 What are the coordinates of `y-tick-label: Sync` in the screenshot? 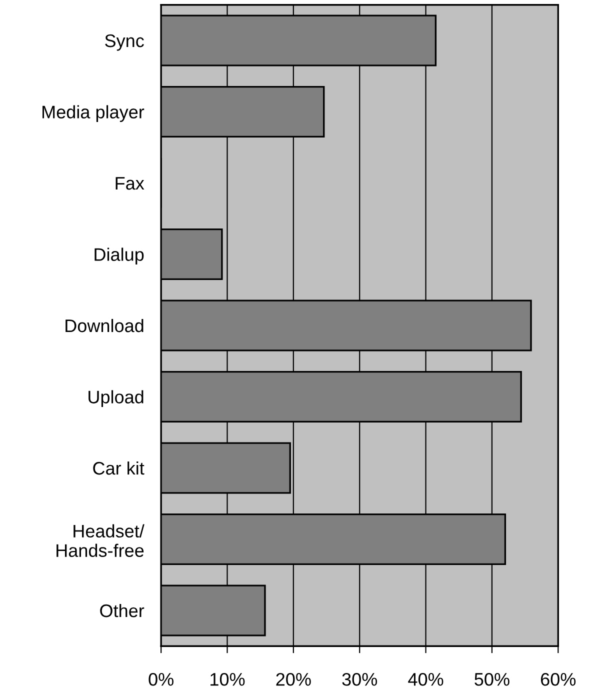 It's located at (124, 42).